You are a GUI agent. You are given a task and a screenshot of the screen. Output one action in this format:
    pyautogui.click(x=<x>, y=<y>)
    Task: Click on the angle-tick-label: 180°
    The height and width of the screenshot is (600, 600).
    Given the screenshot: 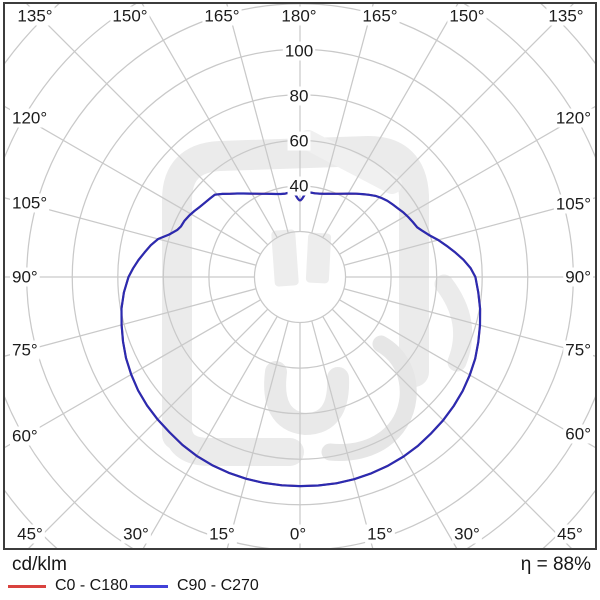 What is the action you would take?
    pyautogui.click(x=298, y=16)
    